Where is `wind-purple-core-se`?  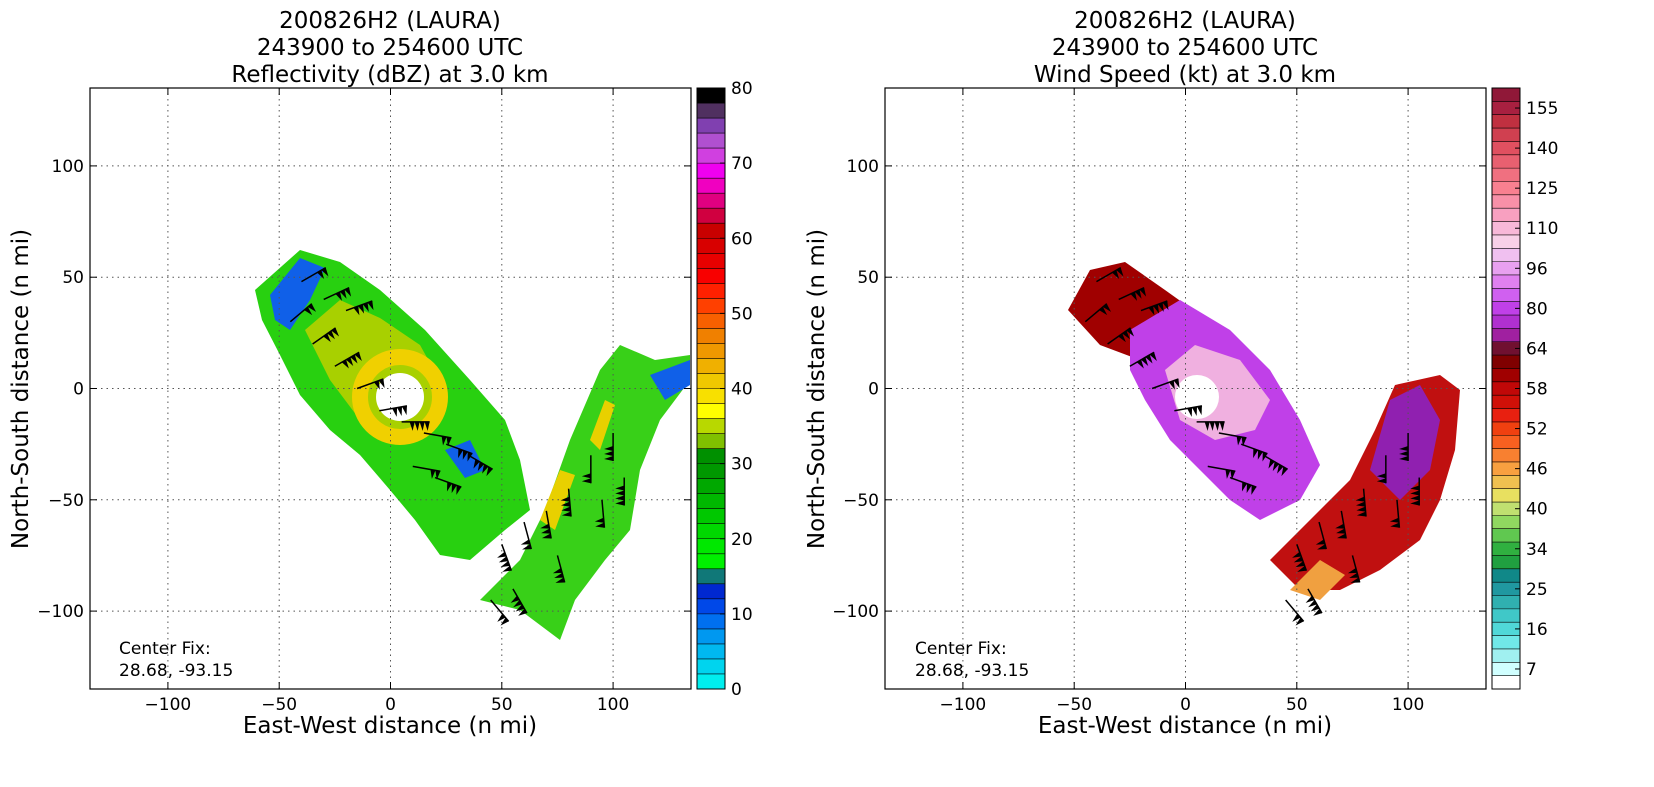 wind-purple-core-se is located at coordinates (1405, 442).